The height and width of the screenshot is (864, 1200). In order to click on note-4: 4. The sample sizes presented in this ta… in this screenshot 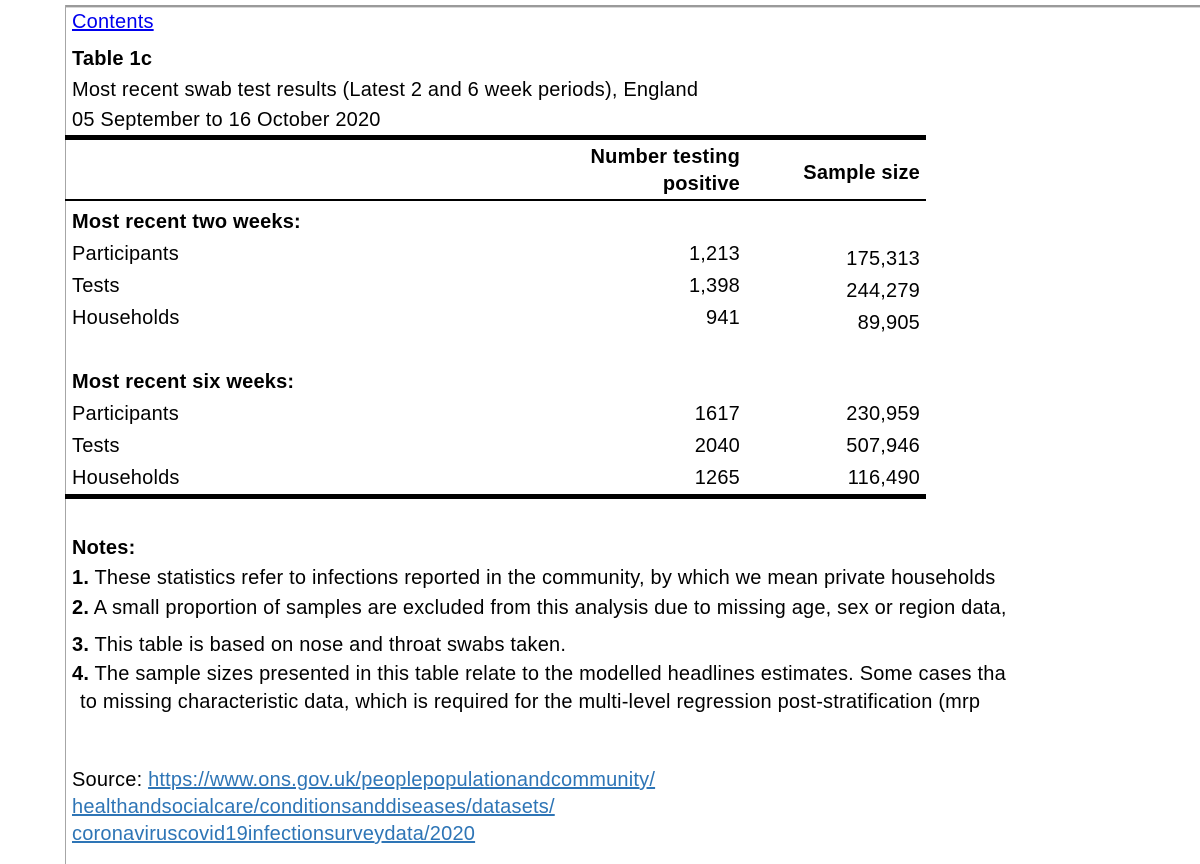, I will do `click(636, 674)`.